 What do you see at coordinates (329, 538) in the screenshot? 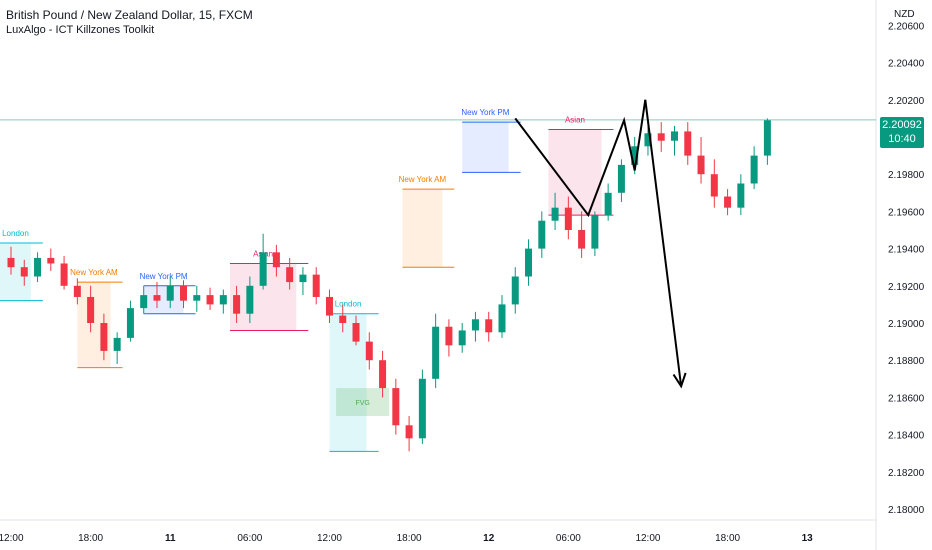
I see `x-tick-label: 12:00` at bounding box center [329, 538].